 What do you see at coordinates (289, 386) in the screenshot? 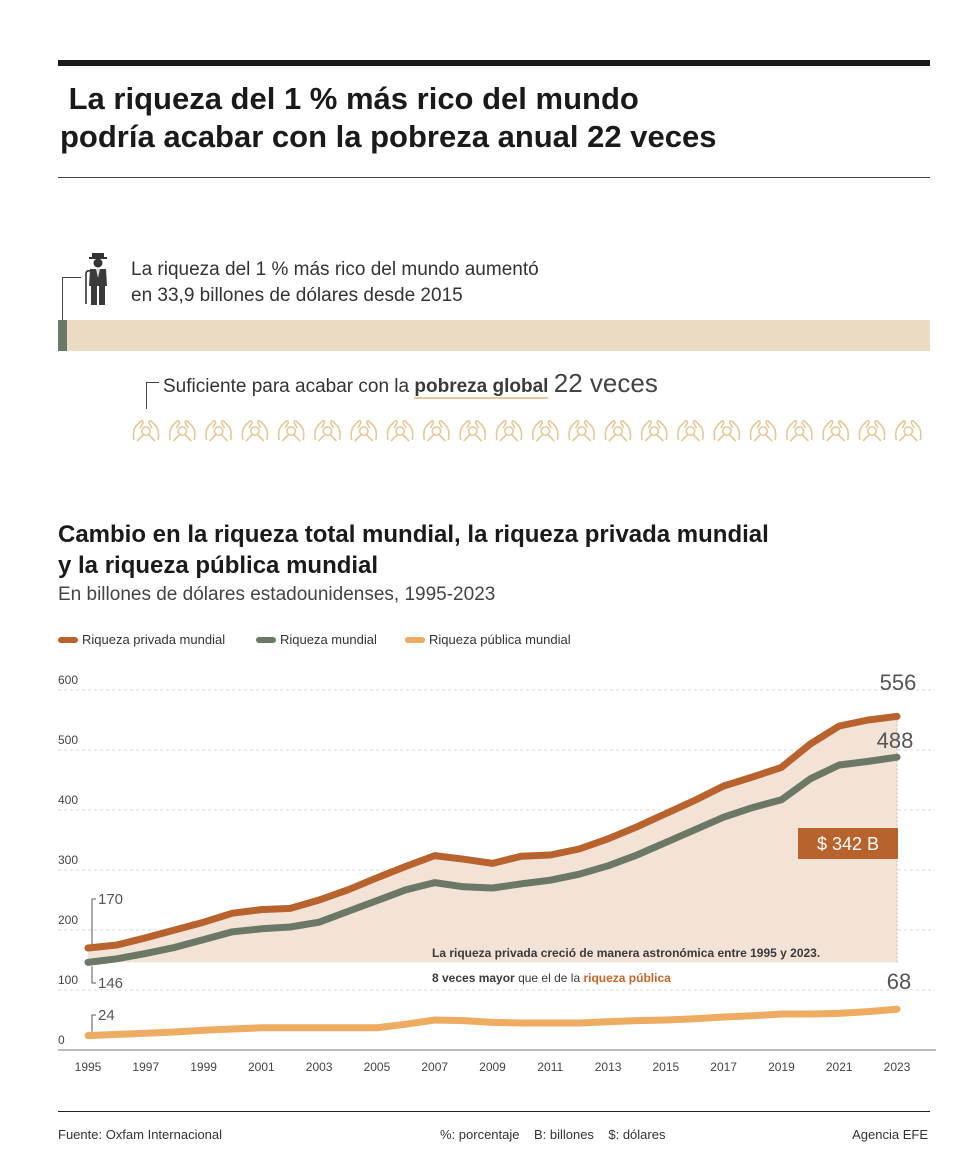
I see `sufficient-prefix: Suficiente para acabar con la` at bounding box center [289, 386].